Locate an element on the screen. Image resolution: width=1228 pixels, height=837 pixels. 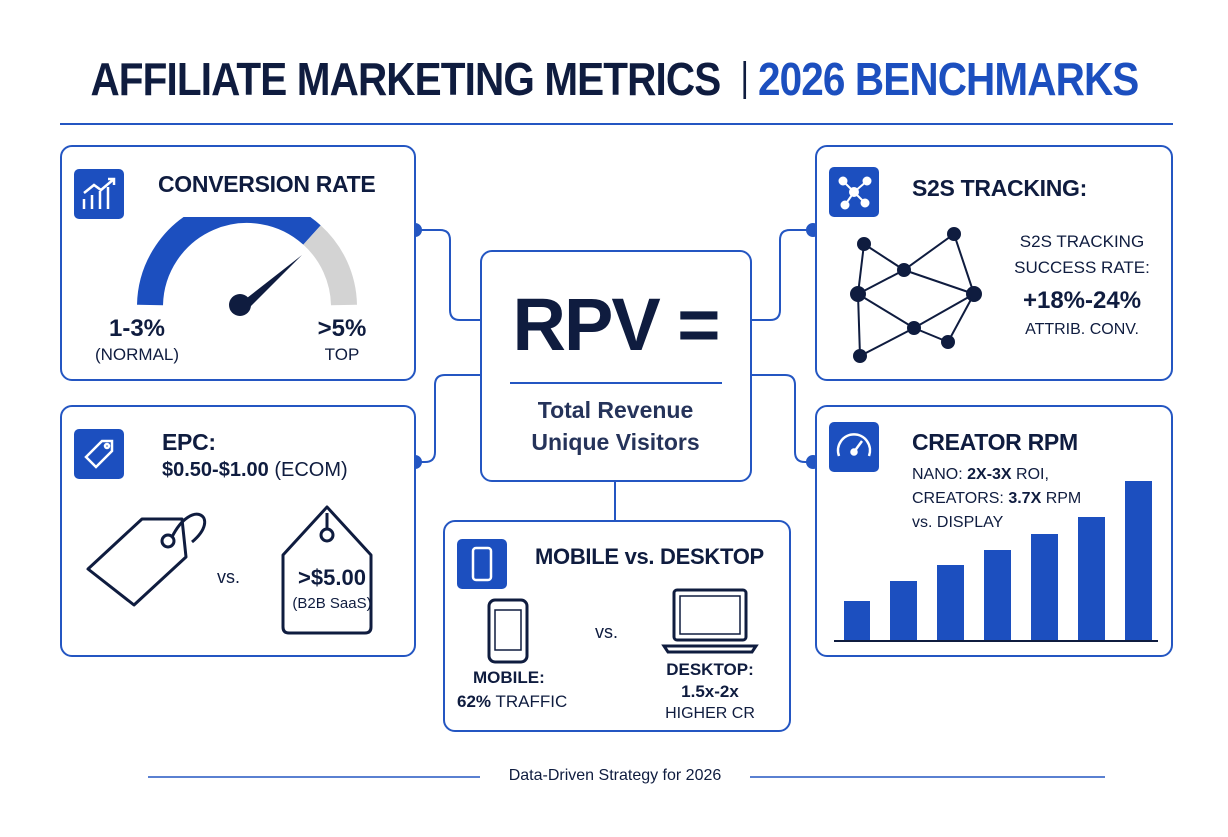
rpv-panel: RPV = Total Revenue Unique Visitors is located at coordinates (616, 366).